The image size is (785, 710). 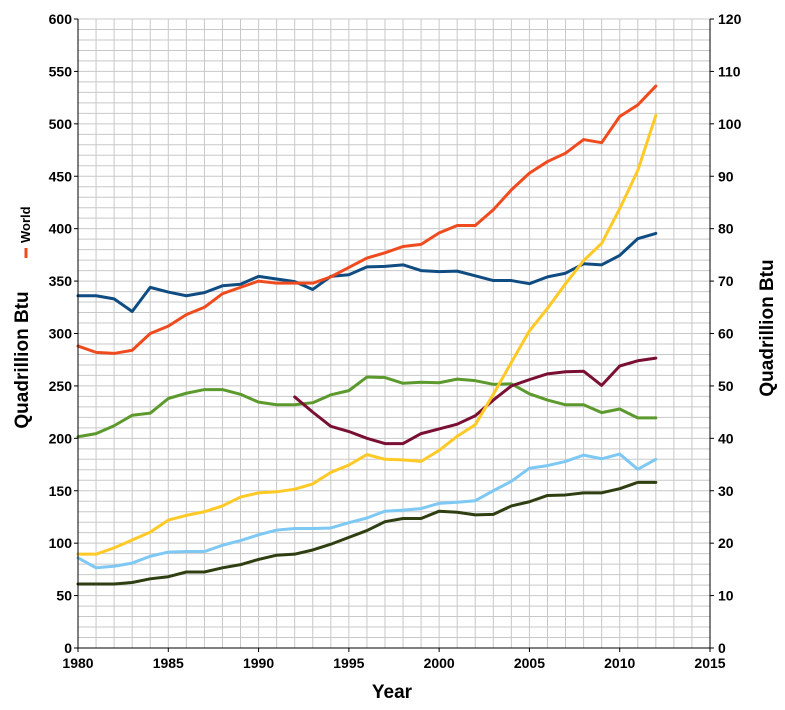 What do you see at coordinates (25, 224) in the screenshot?
I see `legend-label-world: World` at bounding box center [25, 224].